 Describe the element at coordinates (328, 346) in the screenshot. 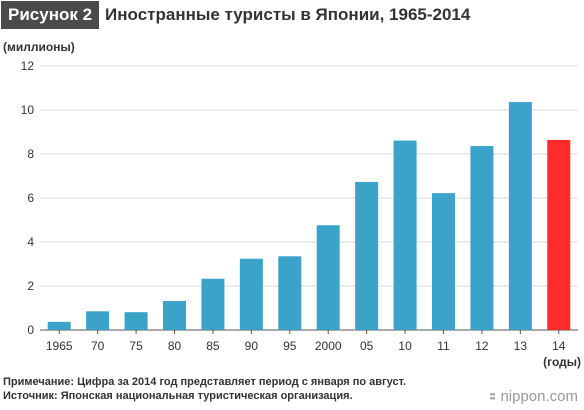

I see `x-tick-label: 2000` at that location.